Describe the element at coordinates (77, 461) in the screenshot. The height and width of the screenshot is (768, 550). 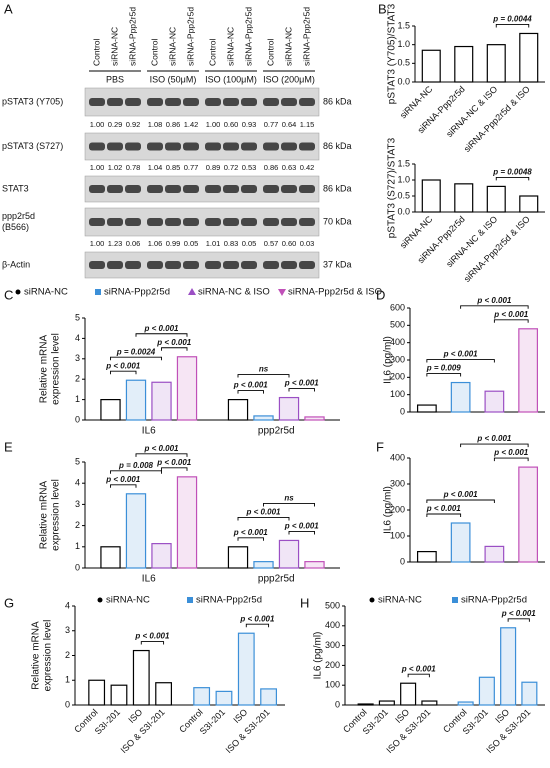
I see `y-tick-label: 5` at that location.